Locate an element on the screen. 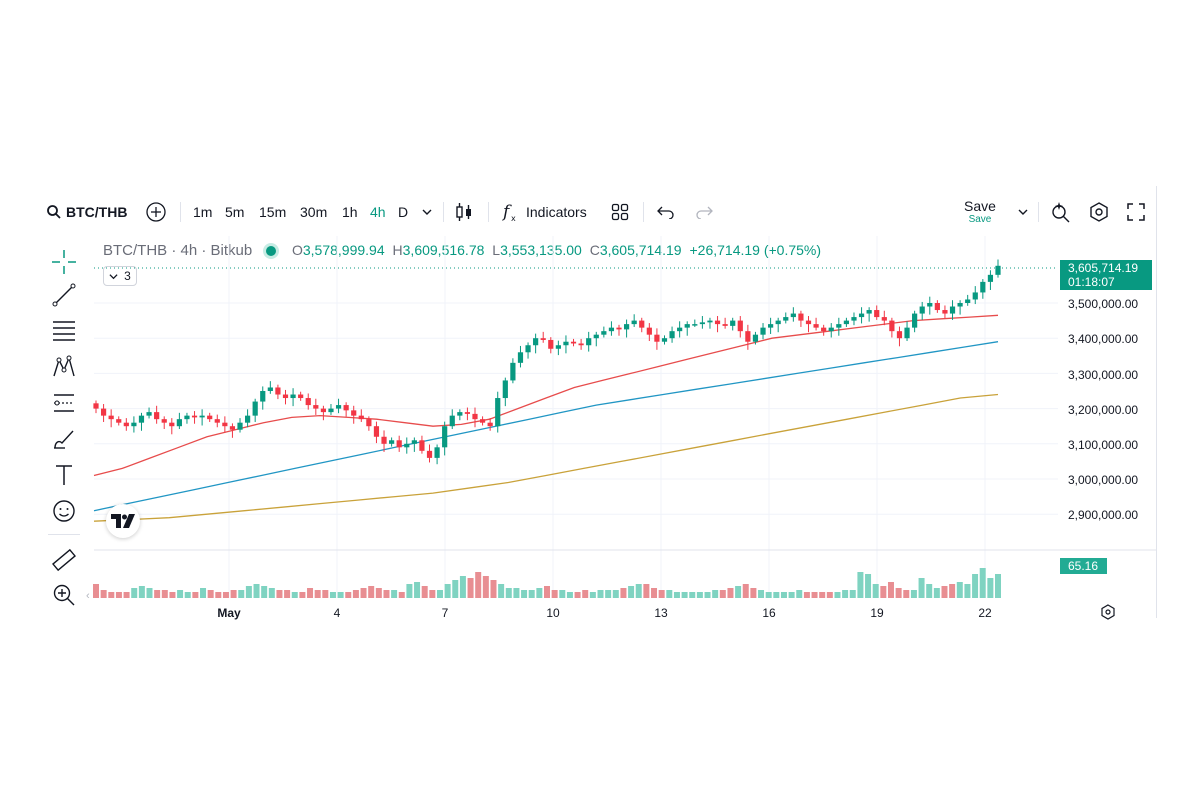 This screenshot has width=1200, height=804. save-button: Save Save is located at coordinates (980, 212).